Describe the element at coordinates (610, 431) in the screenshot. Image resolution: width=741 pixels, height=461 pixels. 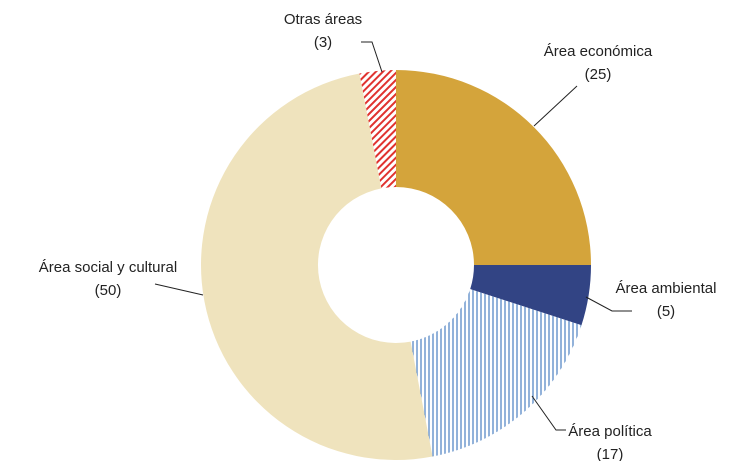
I see `slice-label: Área política` at that location.